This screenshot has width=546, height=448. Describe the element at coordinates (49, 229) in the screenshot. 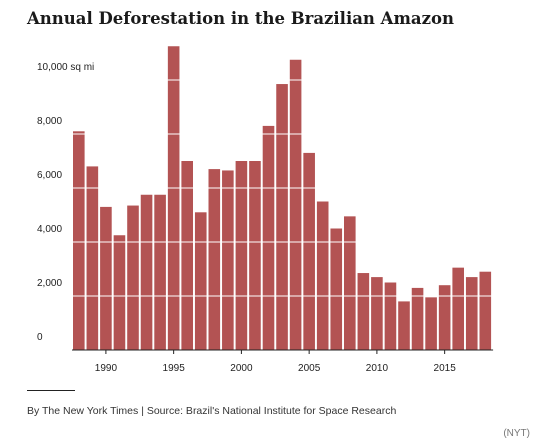

I see `y-tick-label: 4,000` at that location.